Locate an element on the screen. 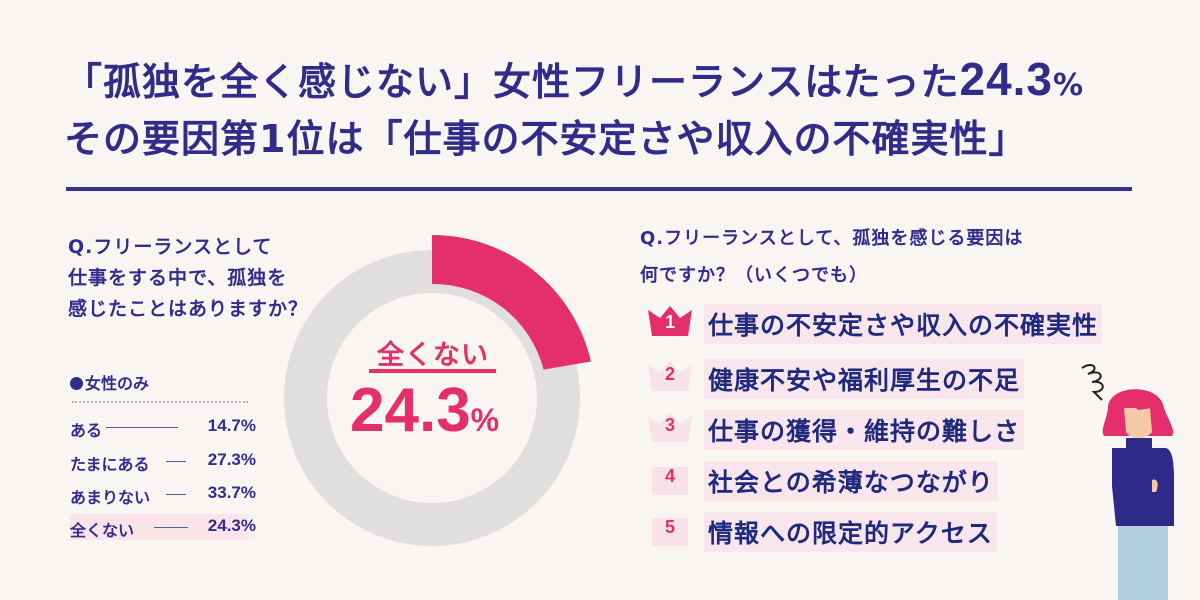  legend-row-label: ある is located at coordinates (86, 430).